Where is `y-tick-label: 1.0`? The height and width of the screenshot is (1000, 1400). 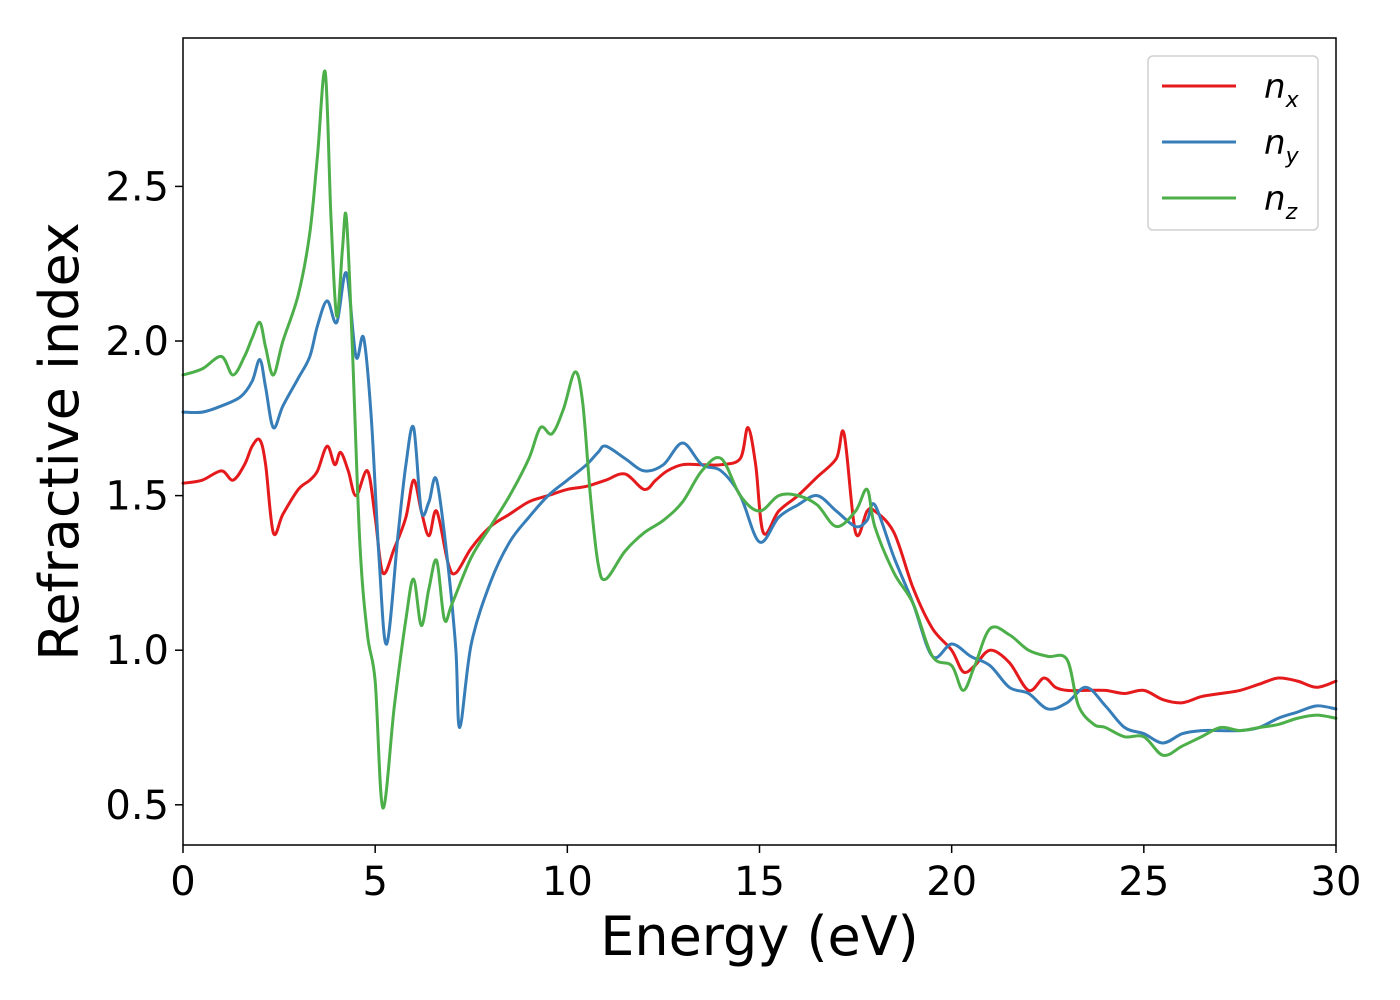
y-tick-label: 1.0 is located at coordinates (137, 651).